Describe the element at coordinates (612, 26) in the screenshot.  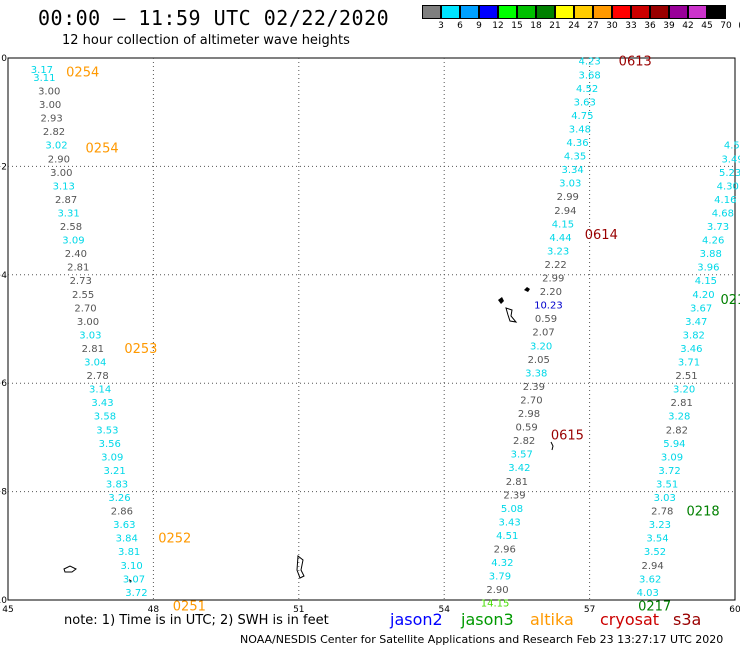
I see `color-scale-label: 30` at that location.